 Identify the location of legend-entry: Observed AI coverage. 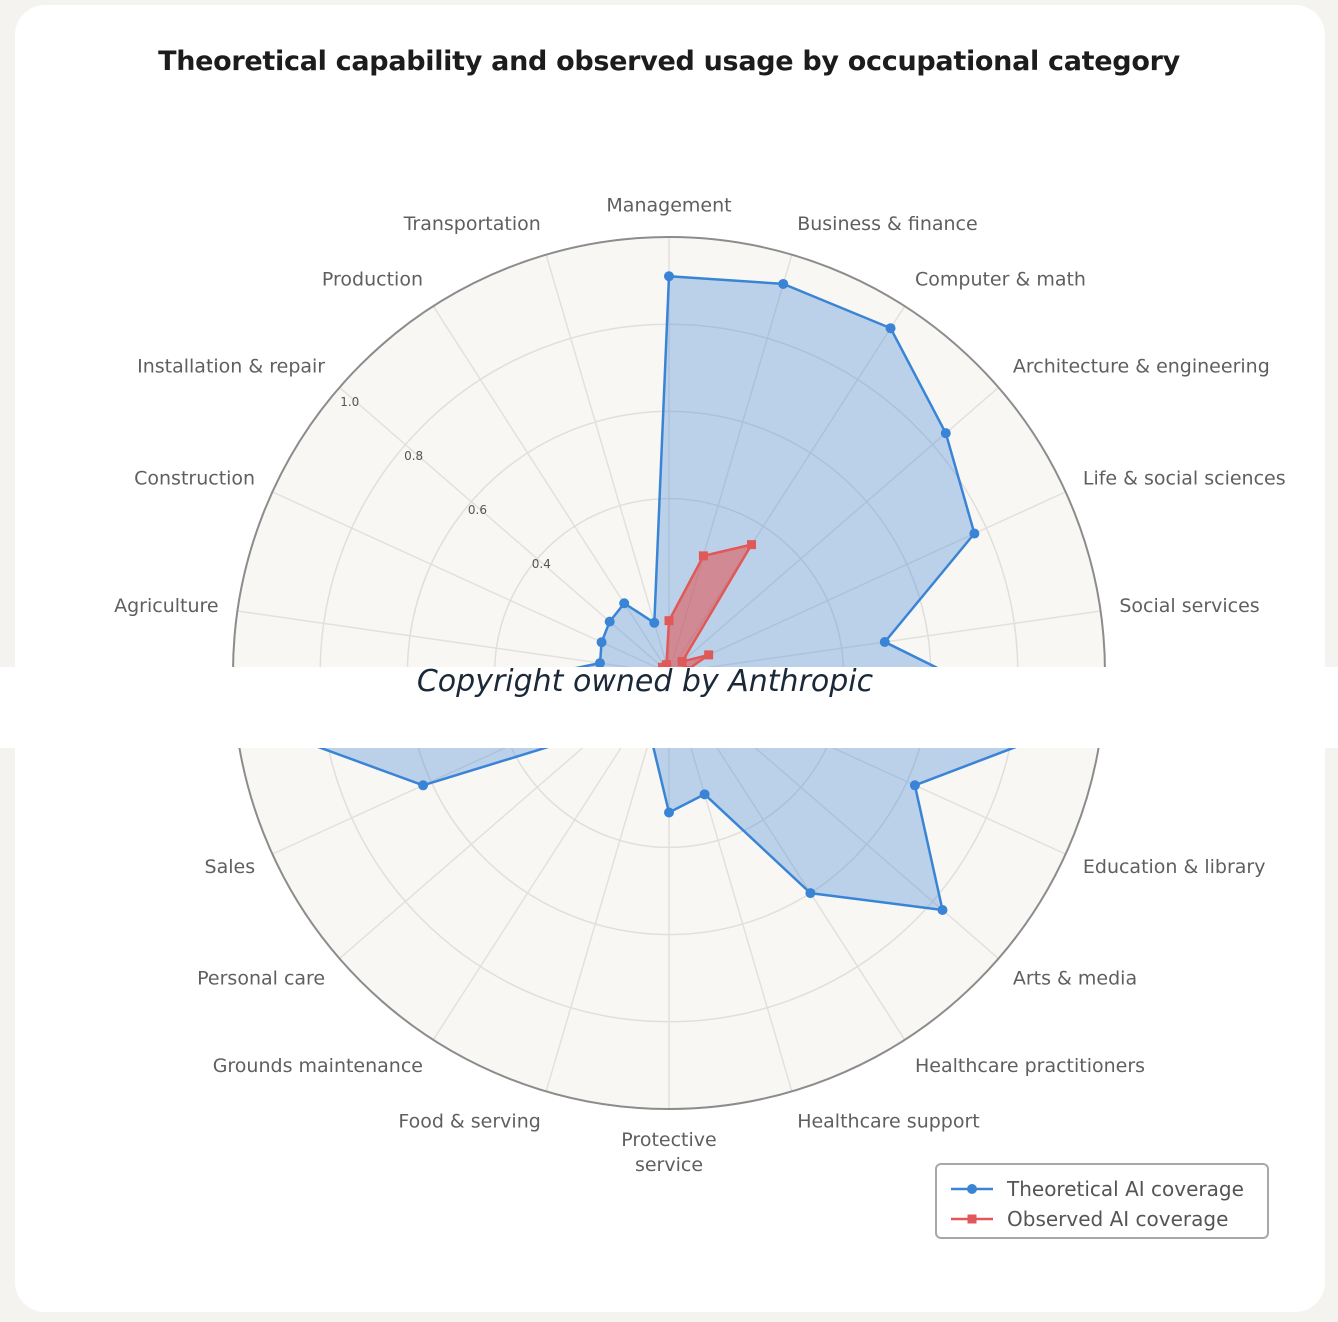
(1088, 1219).